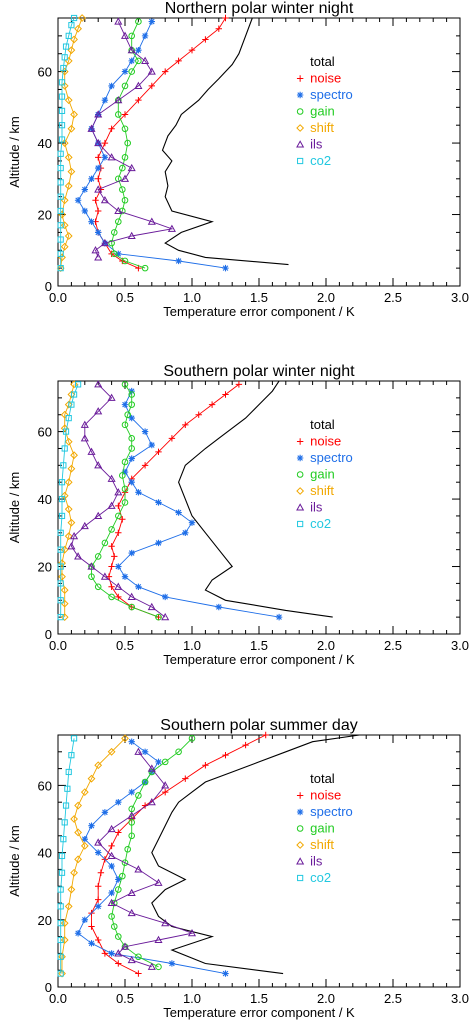  I want to click on x-tick-label: 1.0, so click(192, 297).